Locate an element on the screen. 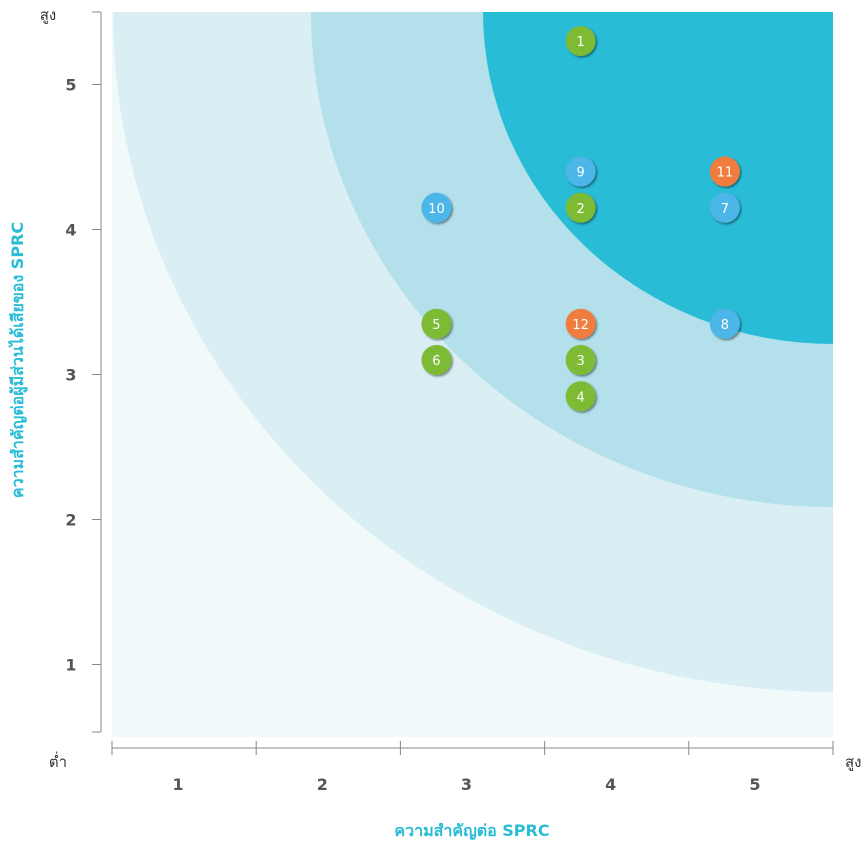 This screenshot has height=848, width=867. y-tick-label: 2 is located at coordinates (70, 520).